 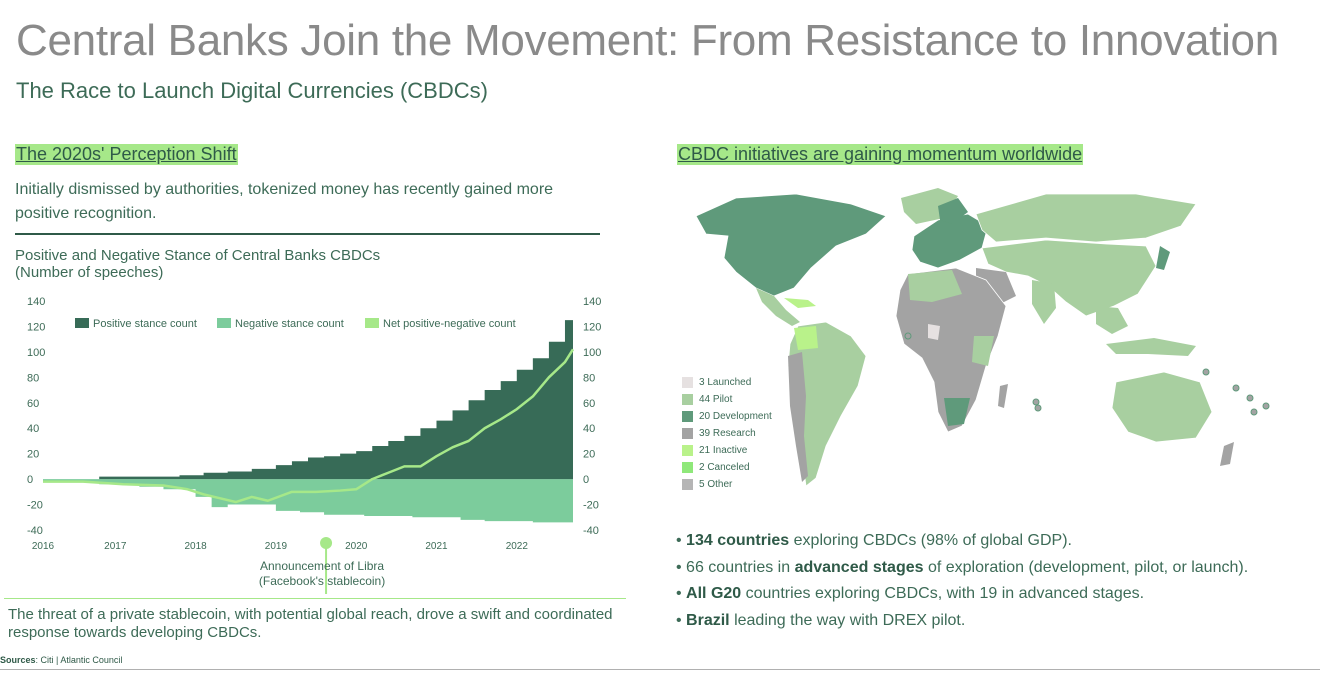 What do you see at coordinates (983, 351) in the screenshot?
I see `map-east-africa` at bounding box center [983, 351].